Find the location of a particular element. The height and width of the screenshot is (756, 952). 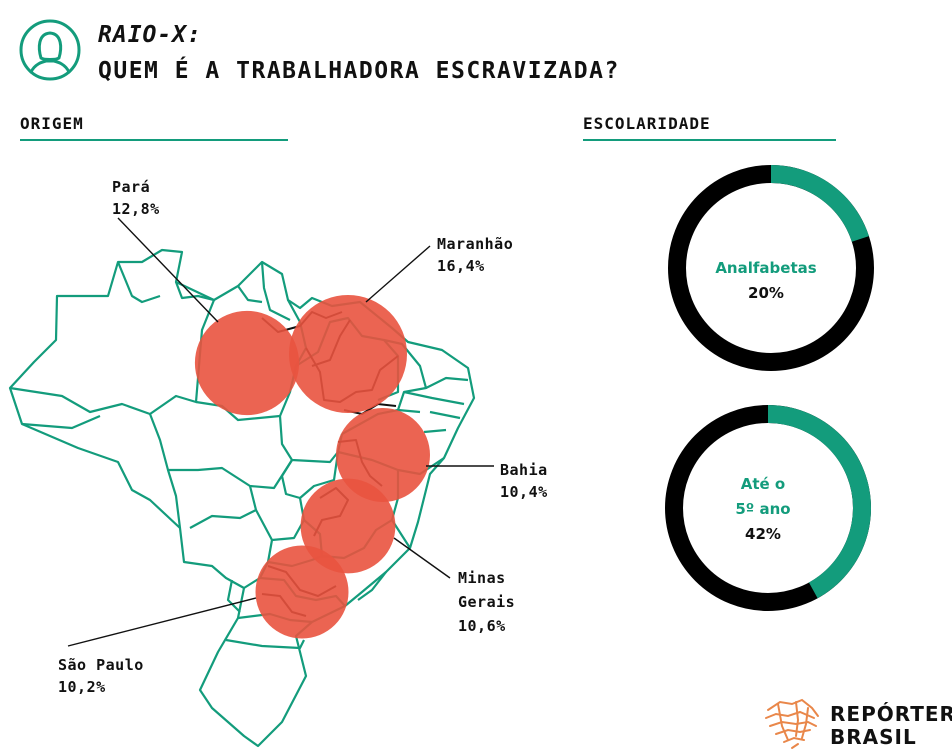

label-sao-paulo: São Paulo 10,2% is located at coordinates (101, 676).